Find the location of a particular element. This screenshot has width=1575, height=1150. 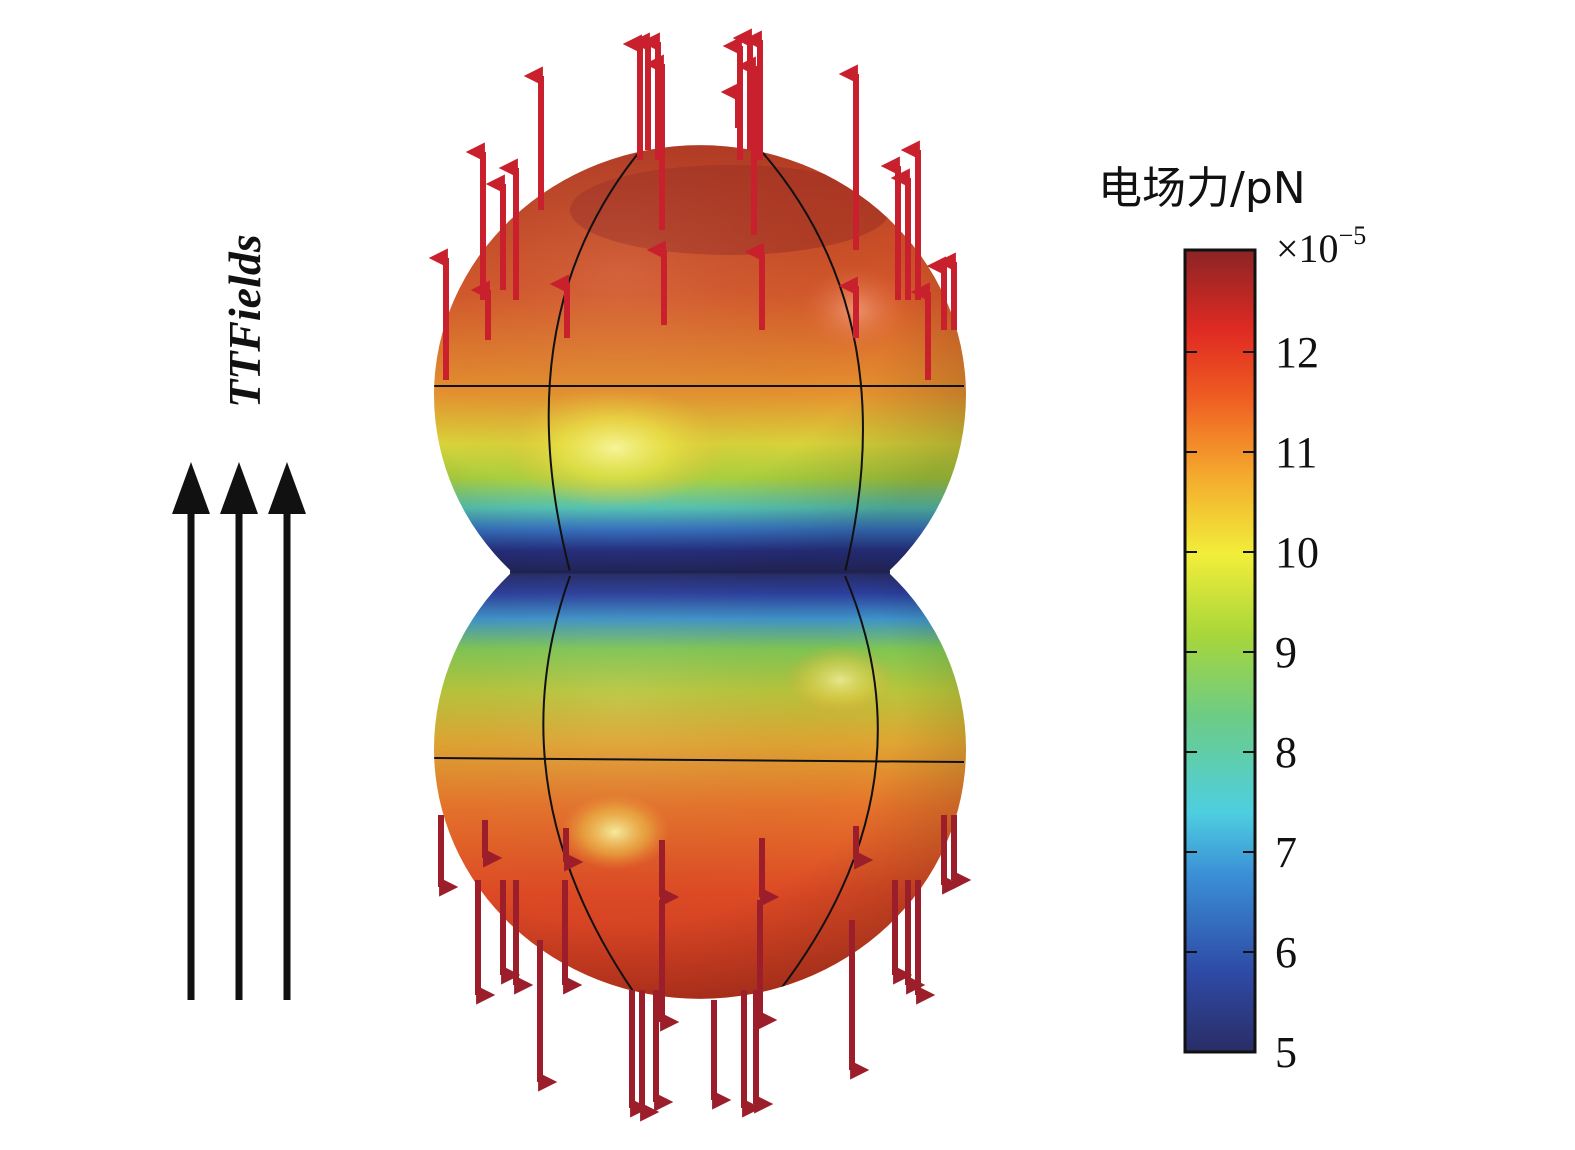

colorbar-ticks: 12 11 10 9 8 7 6 5 is located at coordinates (1252, 702).